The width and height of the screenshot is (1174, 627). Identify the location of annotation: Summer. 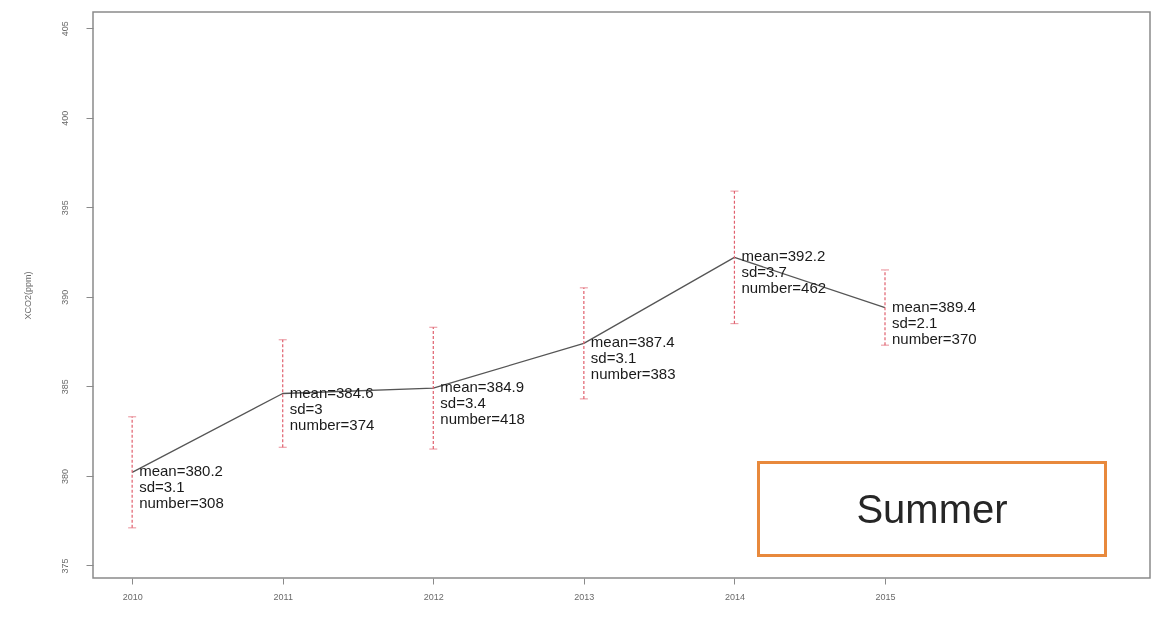
(932, 509).